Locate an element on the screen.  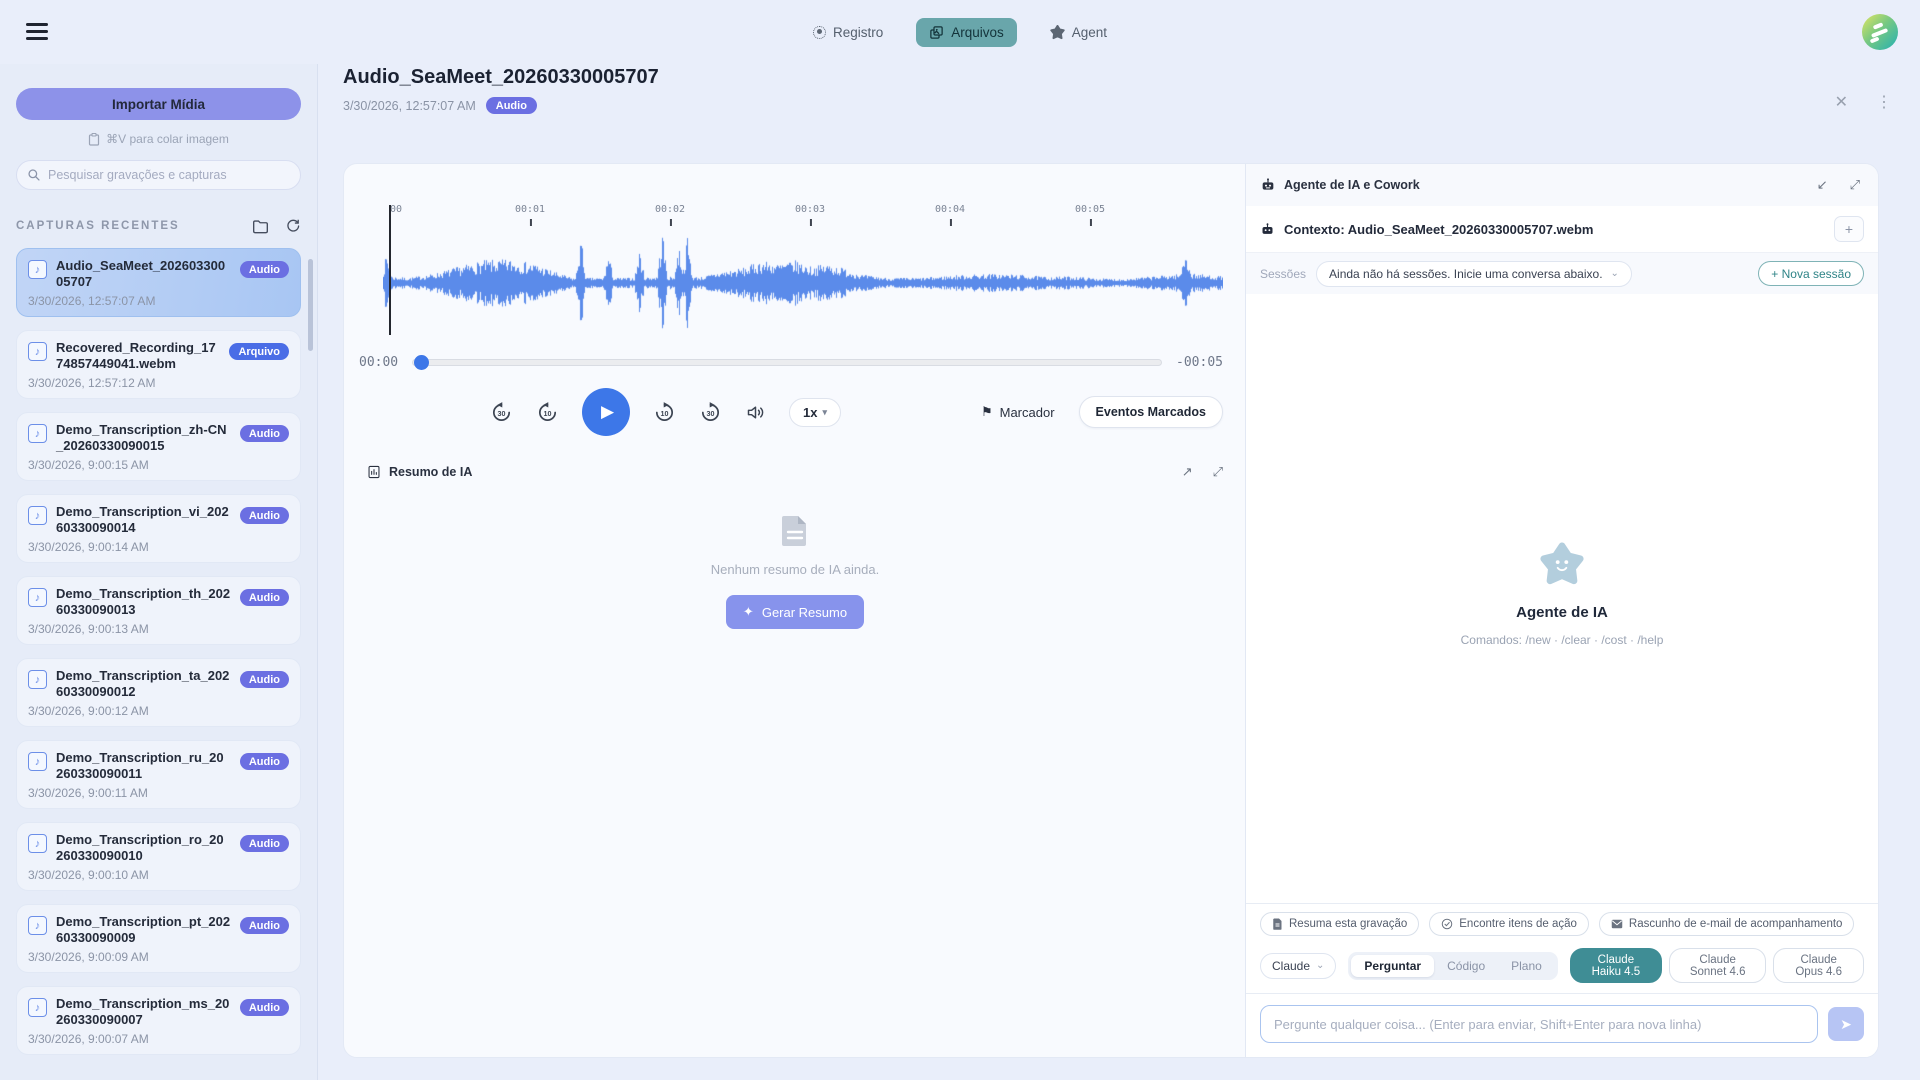
generate-summary-button: ✦ Gerar Resumo is located at coordinates (795, 612).